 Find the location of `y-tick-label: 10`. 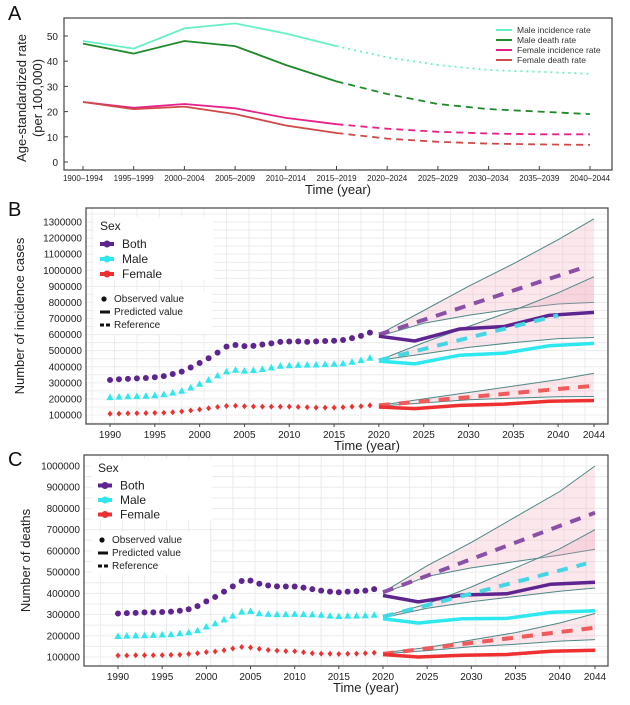

y-tick-label: 10 is located at coordinates (53, 138).